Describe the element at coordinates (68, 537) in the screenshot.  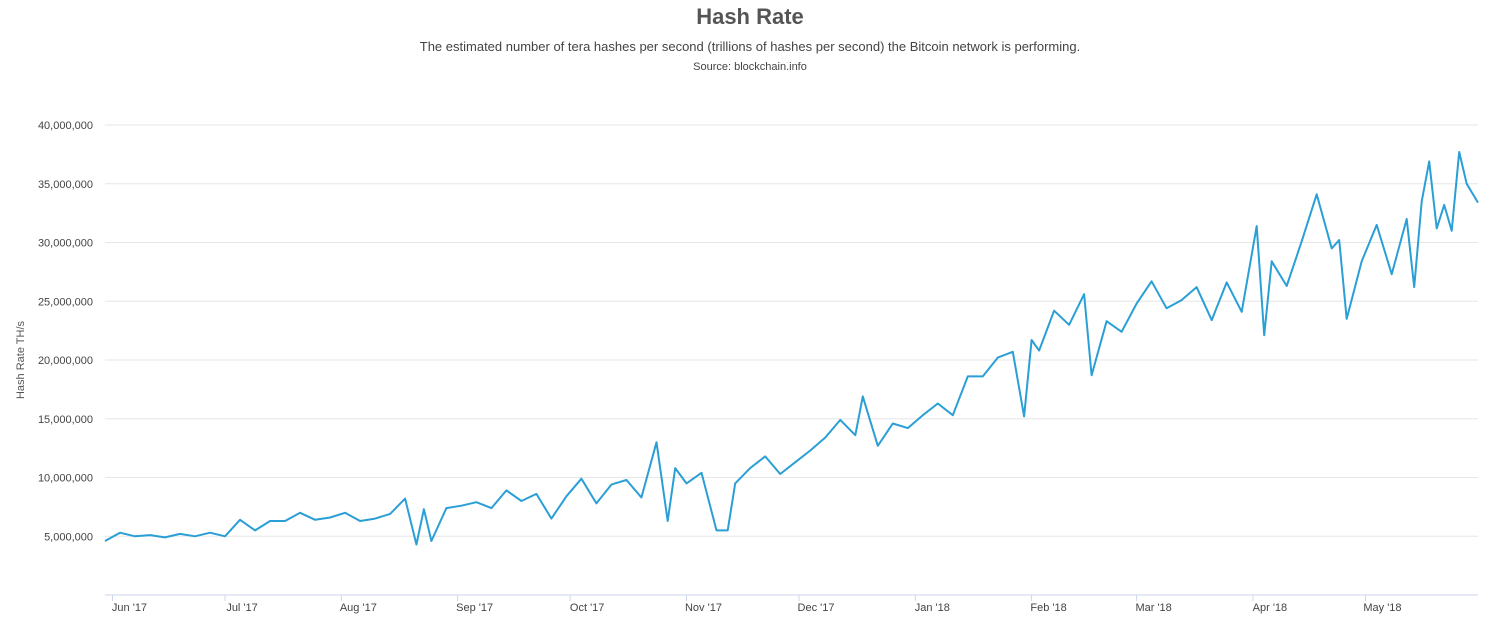
I see `y-tick-label: 5,000,000` at that location.